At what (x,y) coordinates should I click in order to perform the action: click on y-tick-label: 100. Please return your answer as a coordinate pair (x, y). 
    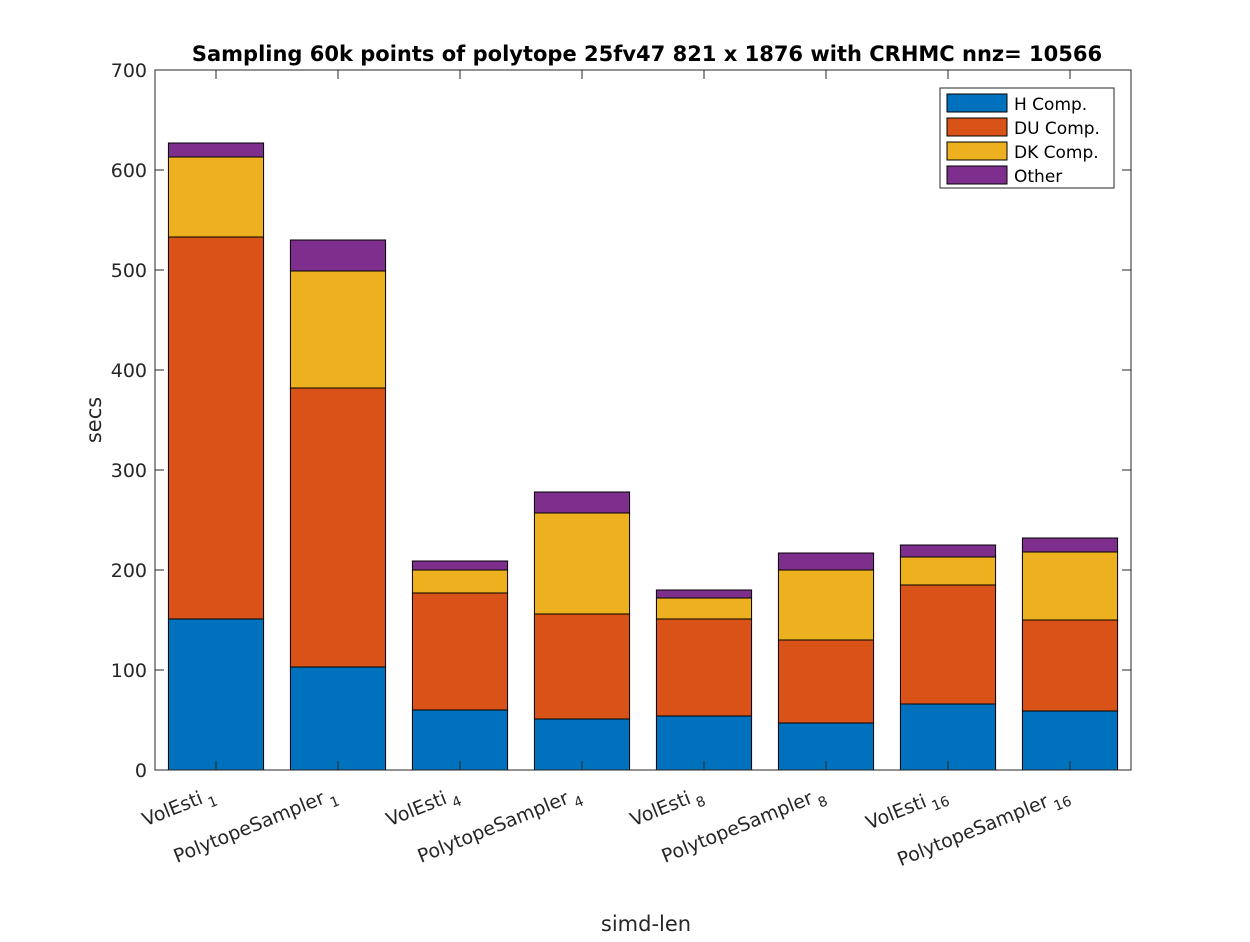
    Looking at the image, I should click on (129, 671).